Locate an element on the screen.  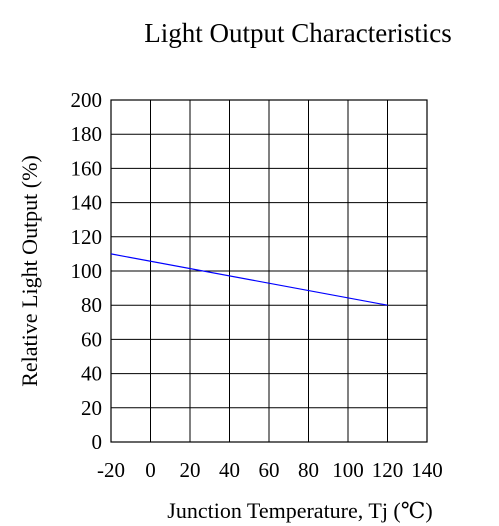
x-tick-label: 120 is located at coordinates (388, 470).